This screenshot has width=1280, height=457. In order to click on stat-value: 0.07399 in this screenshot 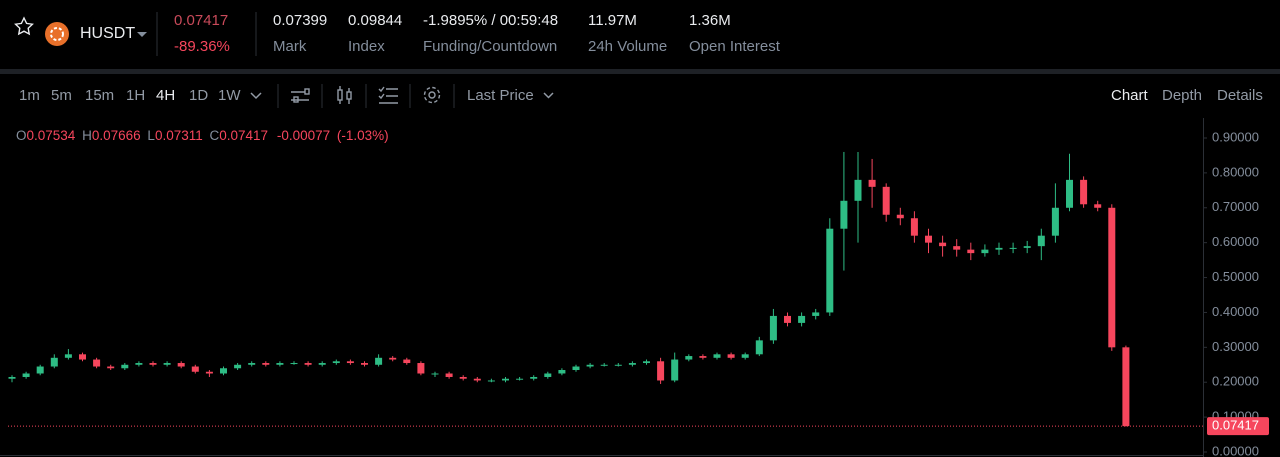, I will do `click(300, 20)`.